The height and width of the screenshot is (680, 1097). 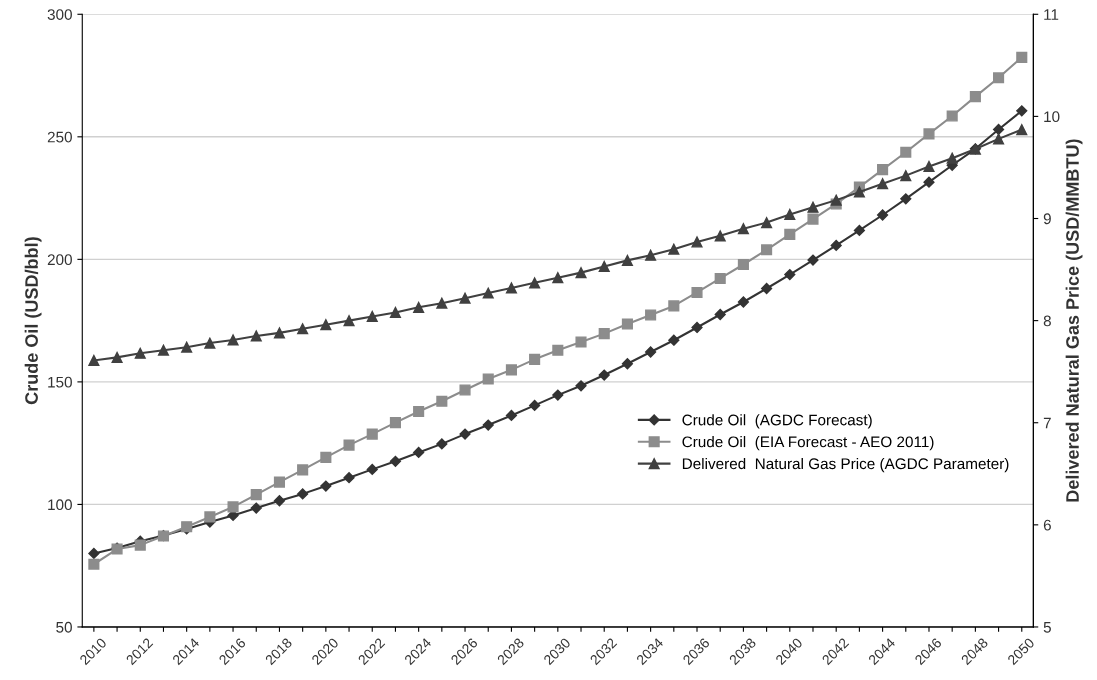 What do you see at coordinates (33, 321) in the screenshot?
I see `y-axis-title: Crude Oil (USD/bbl)` at bounding box center [33, 321].